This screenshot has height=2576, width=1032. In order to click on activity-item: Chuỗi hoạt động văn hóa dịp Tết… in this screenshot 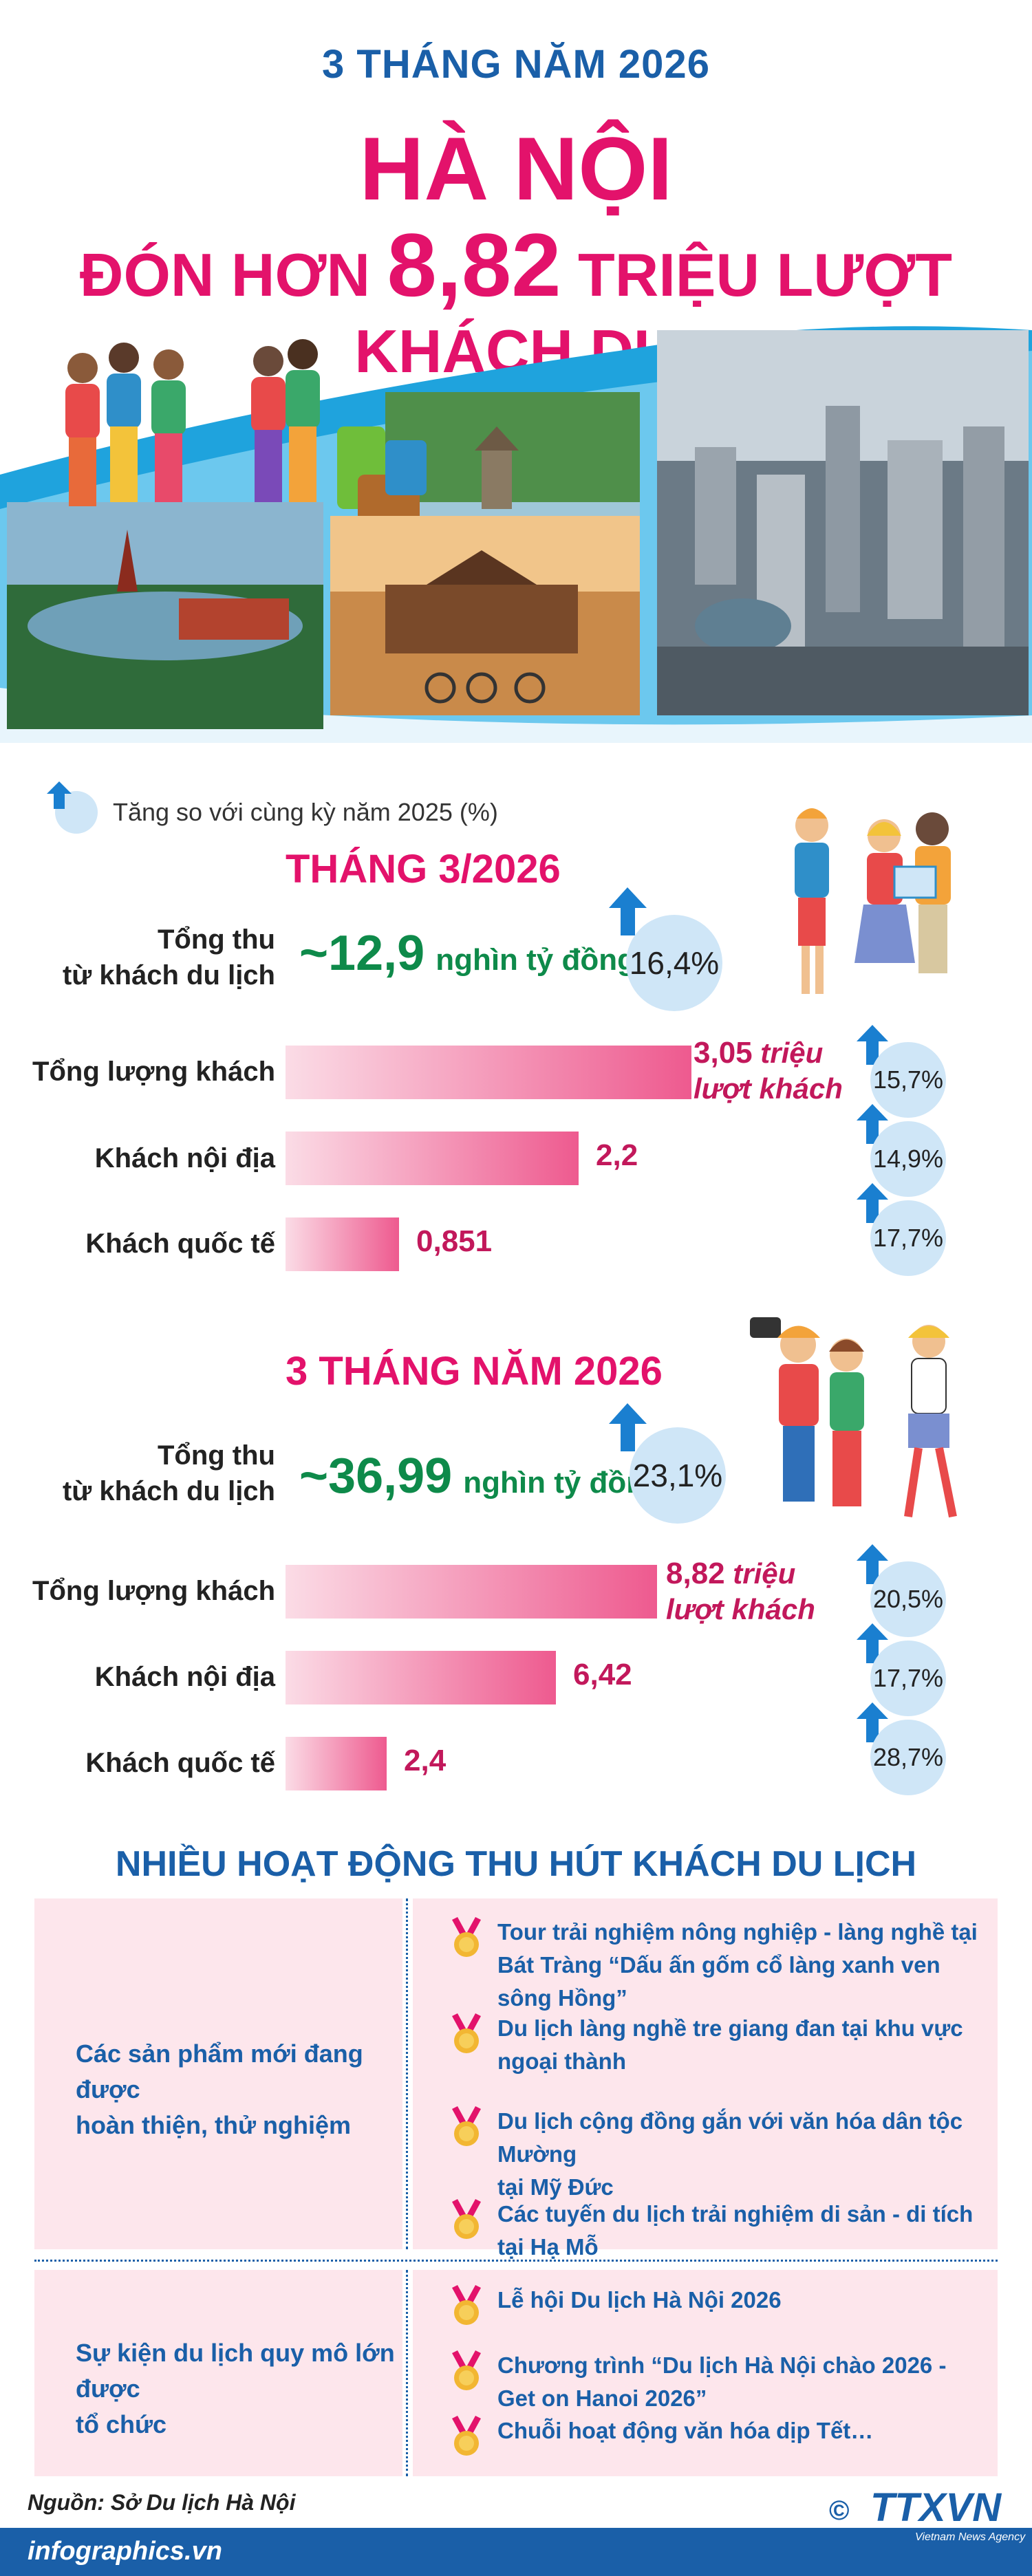, I will do `click(719, 2435)`.